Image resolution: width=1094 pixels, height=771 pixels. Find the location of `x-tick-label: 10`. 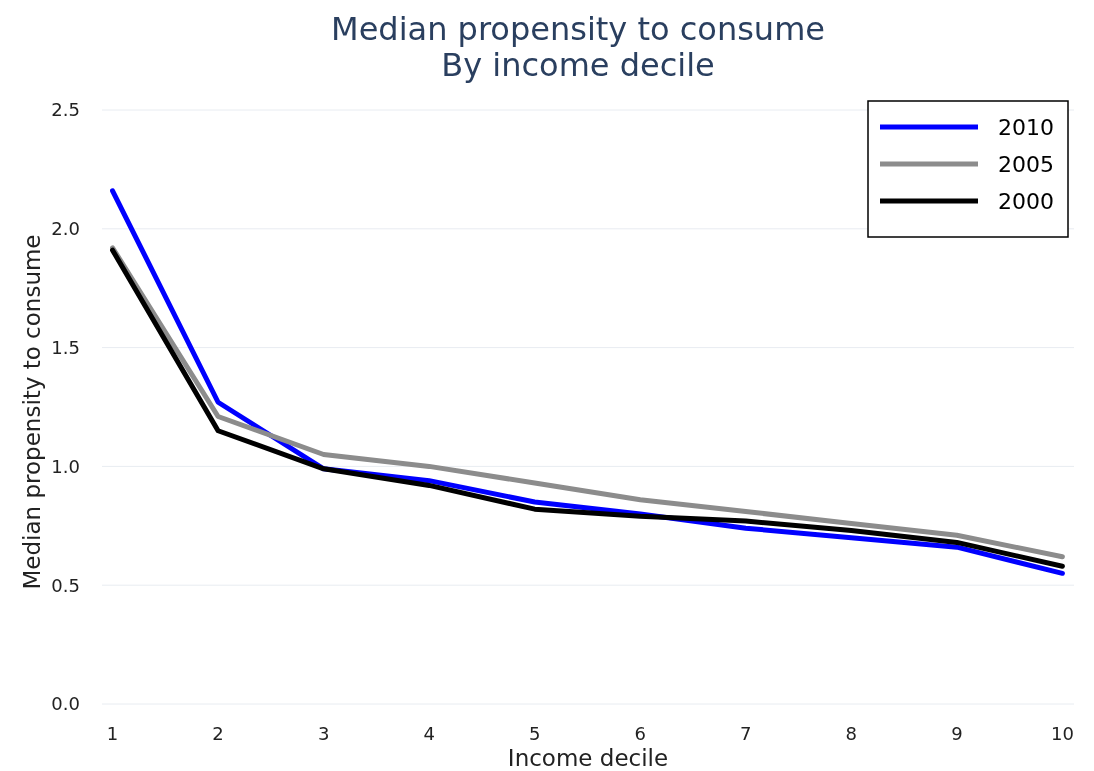

x-tick-label: 10 is located at coordinates (1062, 733).